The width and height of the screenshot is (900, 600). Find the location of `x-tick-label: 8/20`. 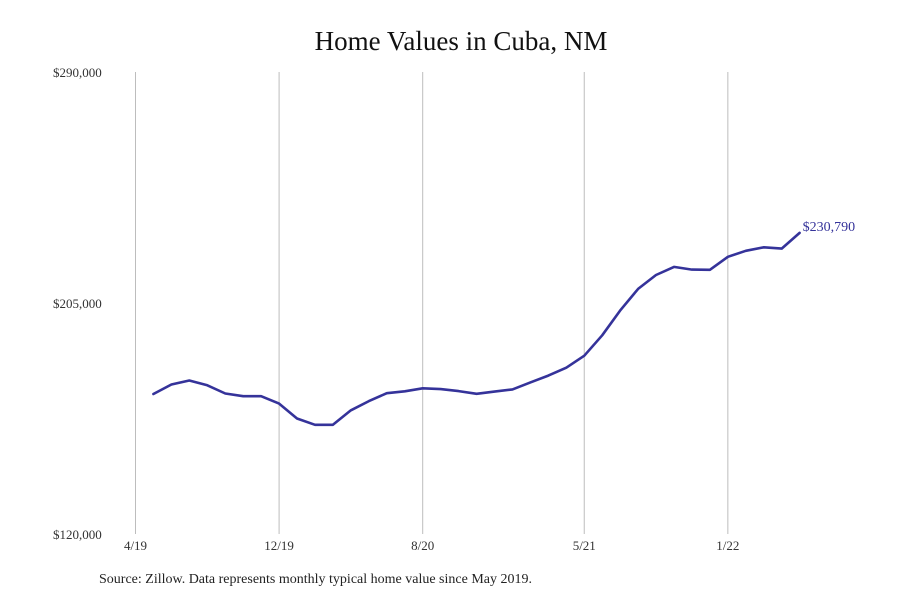

x-tick-label: 8/20 is located at coordinates (422, 545).